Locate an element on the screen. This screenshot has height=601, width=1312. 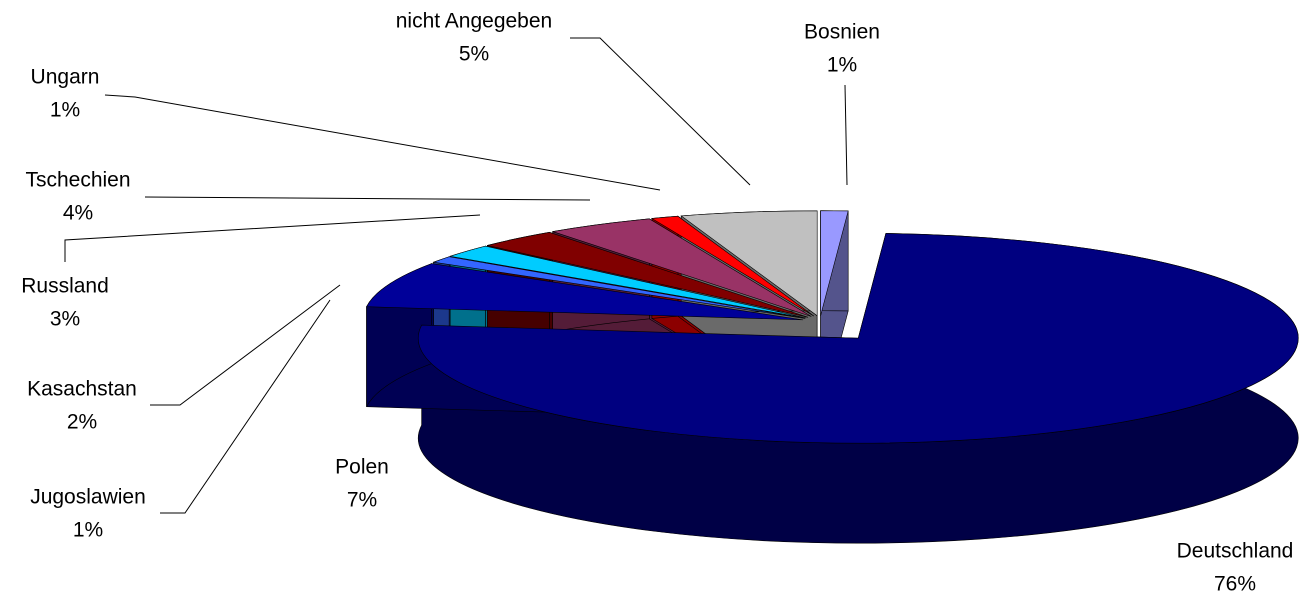
slice-label: Russland is located at coordinates (65, 286).